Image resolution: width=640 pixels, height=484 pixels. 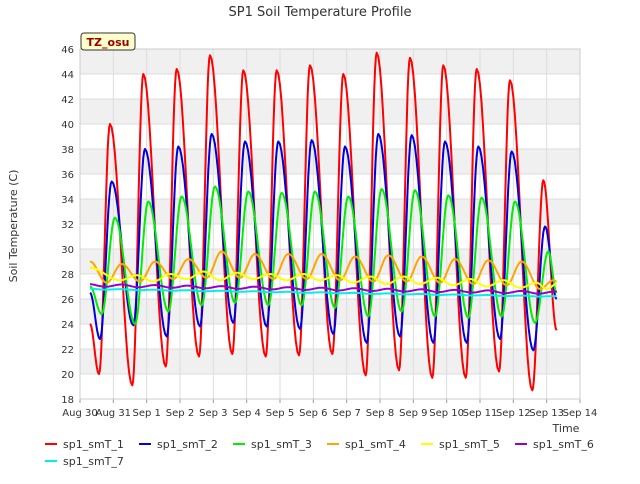 What do you see at coordinates (67, 325) in the screenshot?
I see `y-tick-label: 24` at bounding box center [67, 325].